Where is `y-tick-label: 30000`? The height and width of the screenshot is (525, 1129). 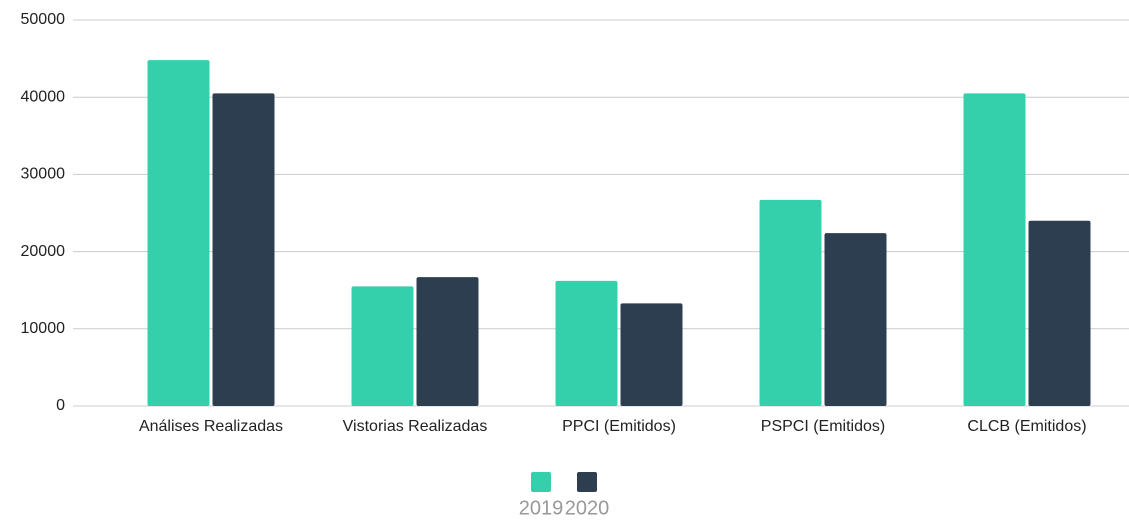
y-tick-label: 30000 is located at coordinates (43, 174).